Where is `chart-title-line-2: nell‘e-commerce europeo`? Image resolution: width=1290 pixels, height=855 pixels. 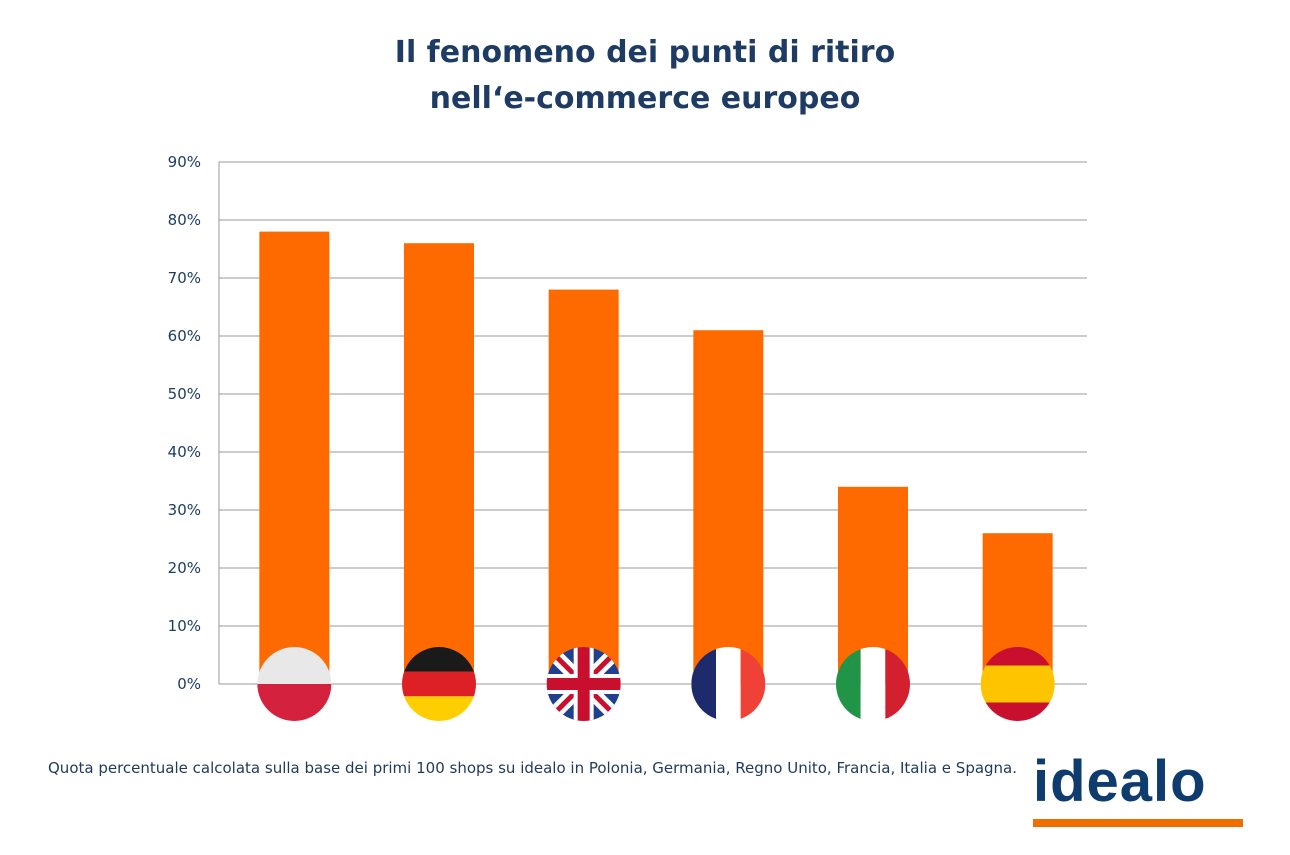
chart-title-line-2: nell‘e-commerce europeo is located at coordinates (645, 98).